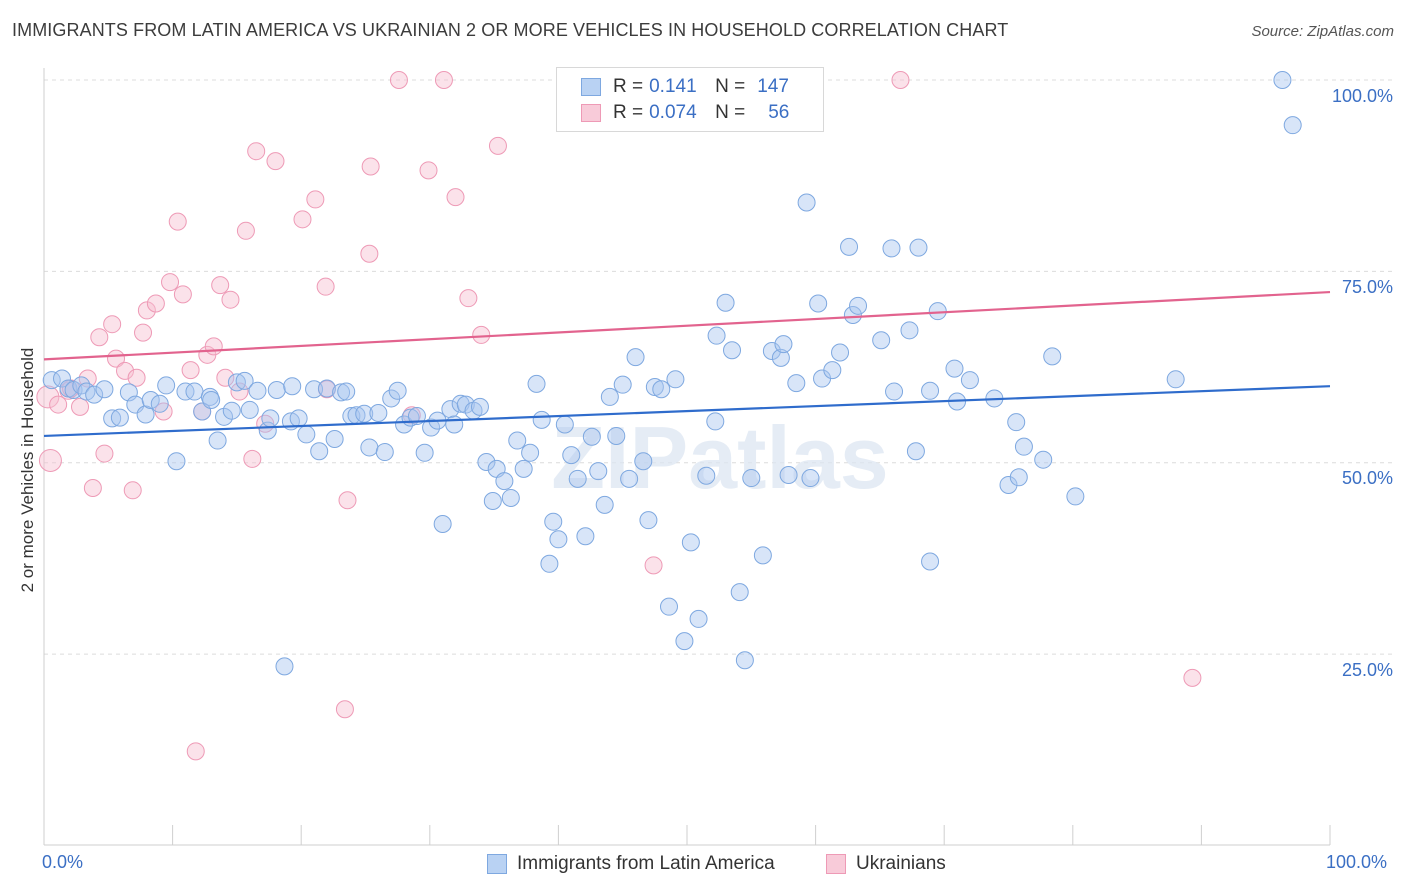 Image resolution: width=1406 pixels, height=892 pixels. What do you see at coordinates (1357, 862) in the screenshot?
I see `x-tick-max: 100.0%` at bounding box center [1357, 862].